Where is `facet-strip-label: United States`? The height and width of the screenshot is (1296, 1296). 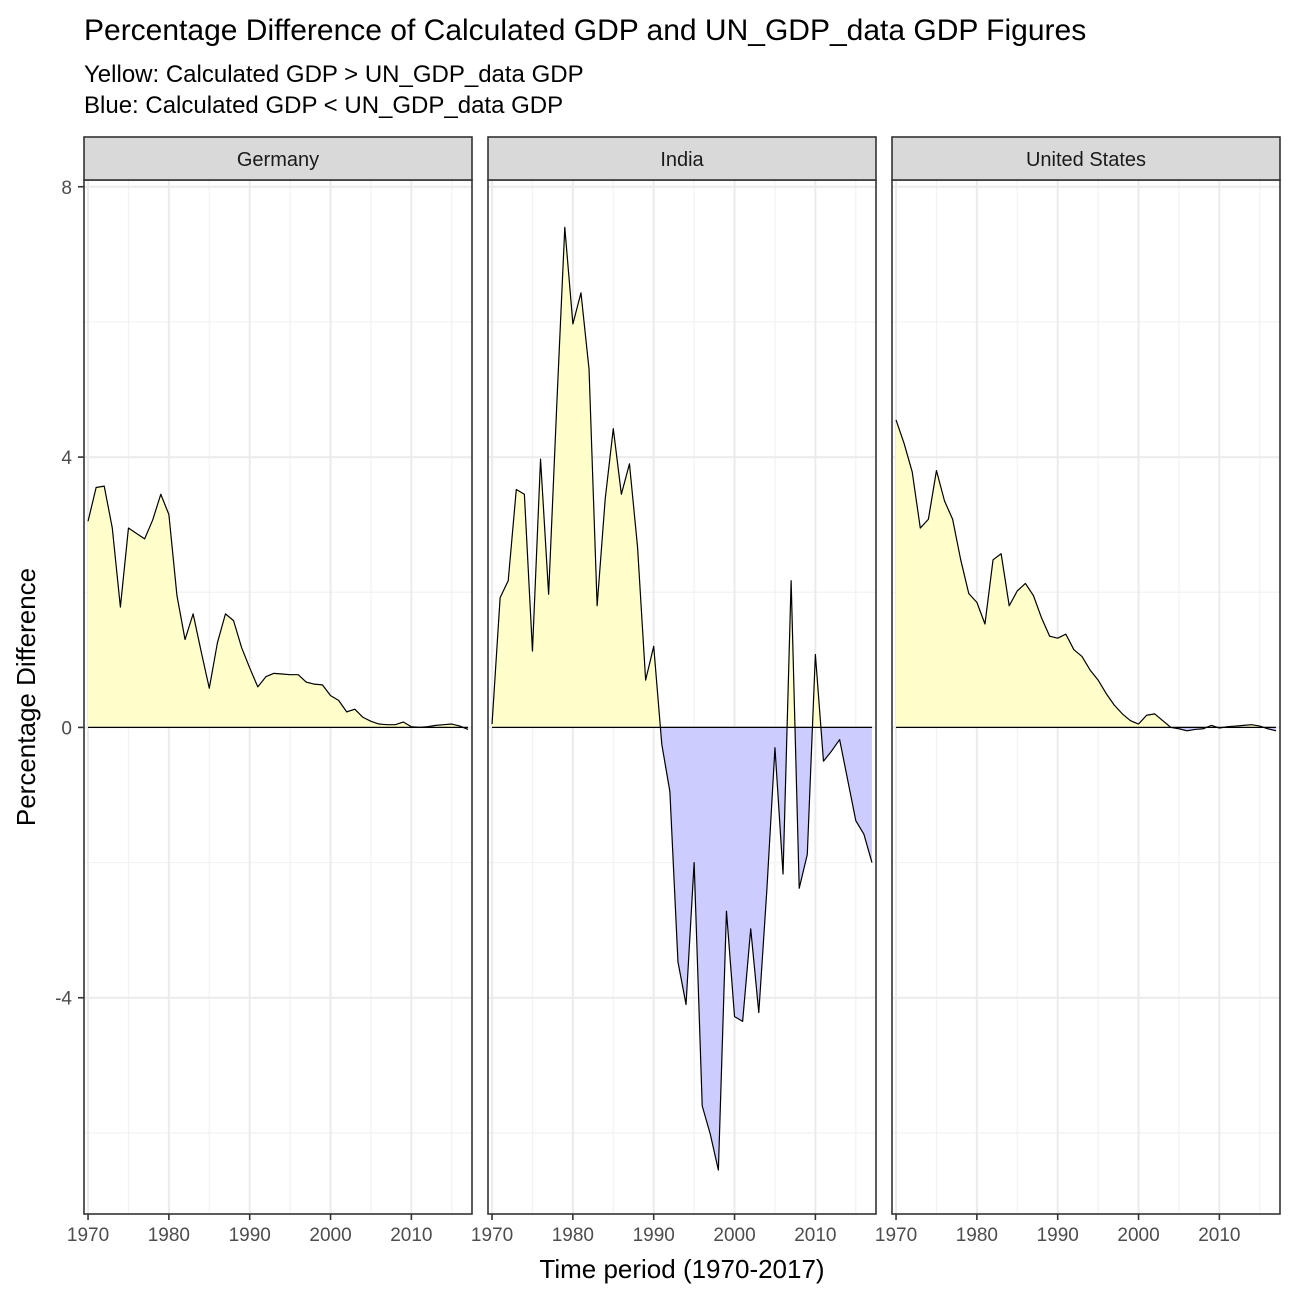
facet-strip-label: United States is located at coordinates (1086, 160).